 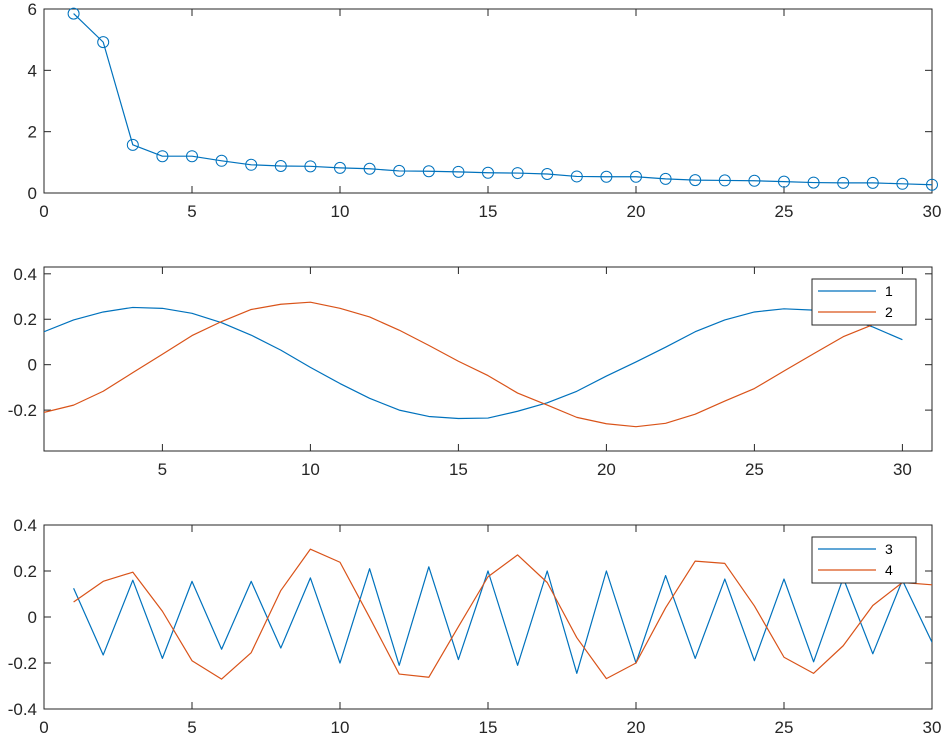 What do you see at coordinates (889, 570) in the screenshot?
I see `legend-entry-label: 4` at bounding box center [889, 570].